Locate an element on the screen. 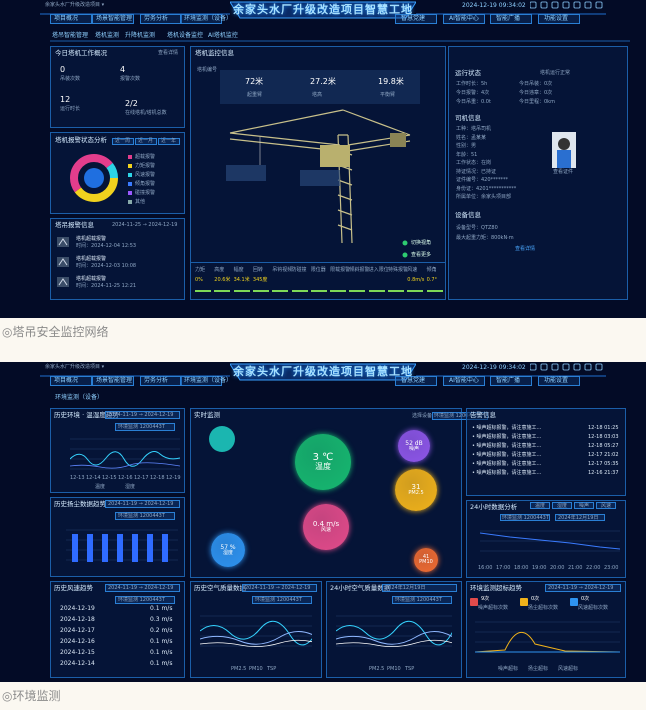 The image size is (646, 710). table-cell: 2024-12-16 is located at coordinates (77, 641).